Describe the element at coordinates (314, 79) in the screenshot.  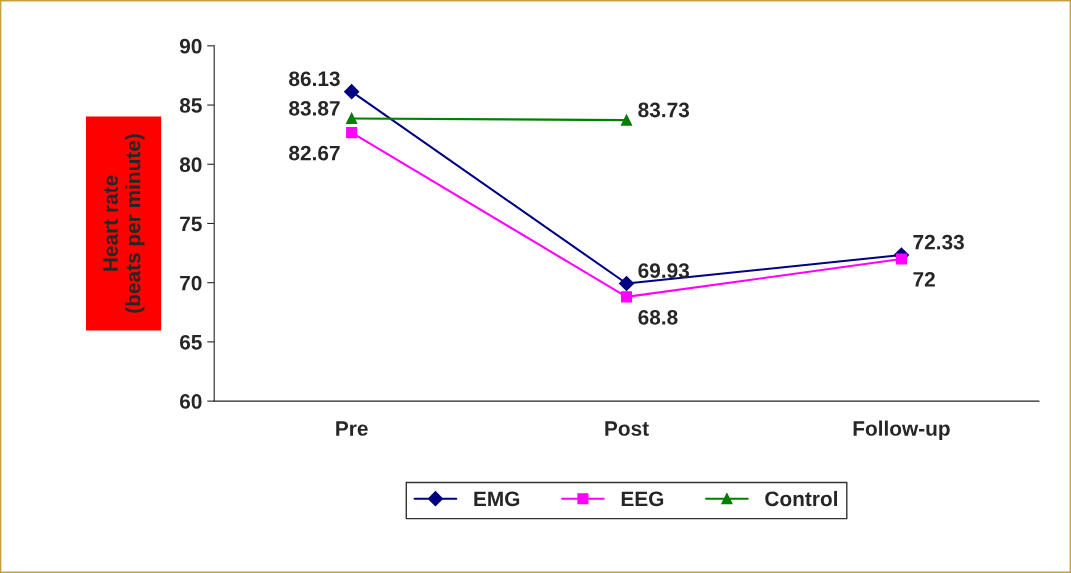
I see `data-label: 86.13` at that location.